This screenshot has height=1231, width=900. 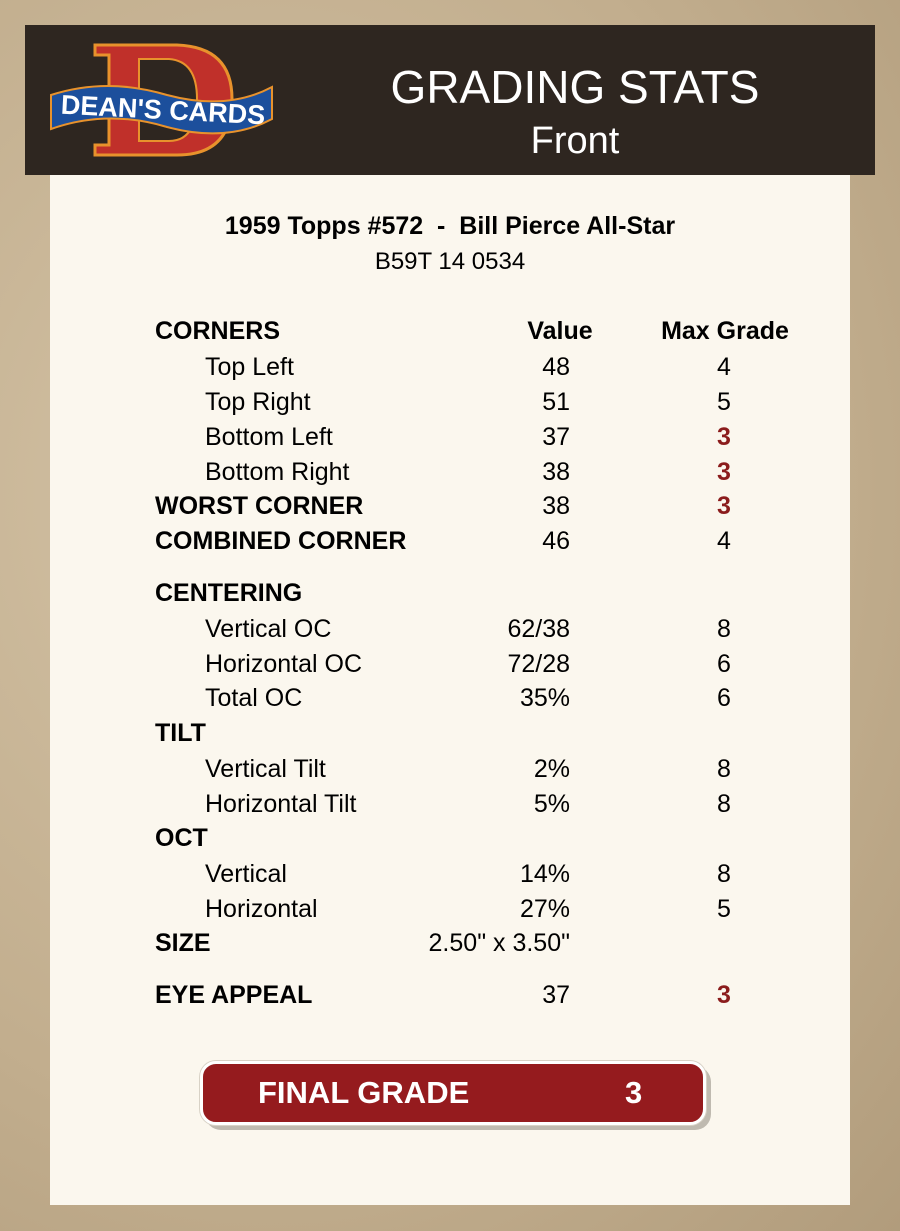 What do you see at coordinates (229, 593) in the screenshot?
I see `stat-label: CENTERING` at bounding box center [229, 593].